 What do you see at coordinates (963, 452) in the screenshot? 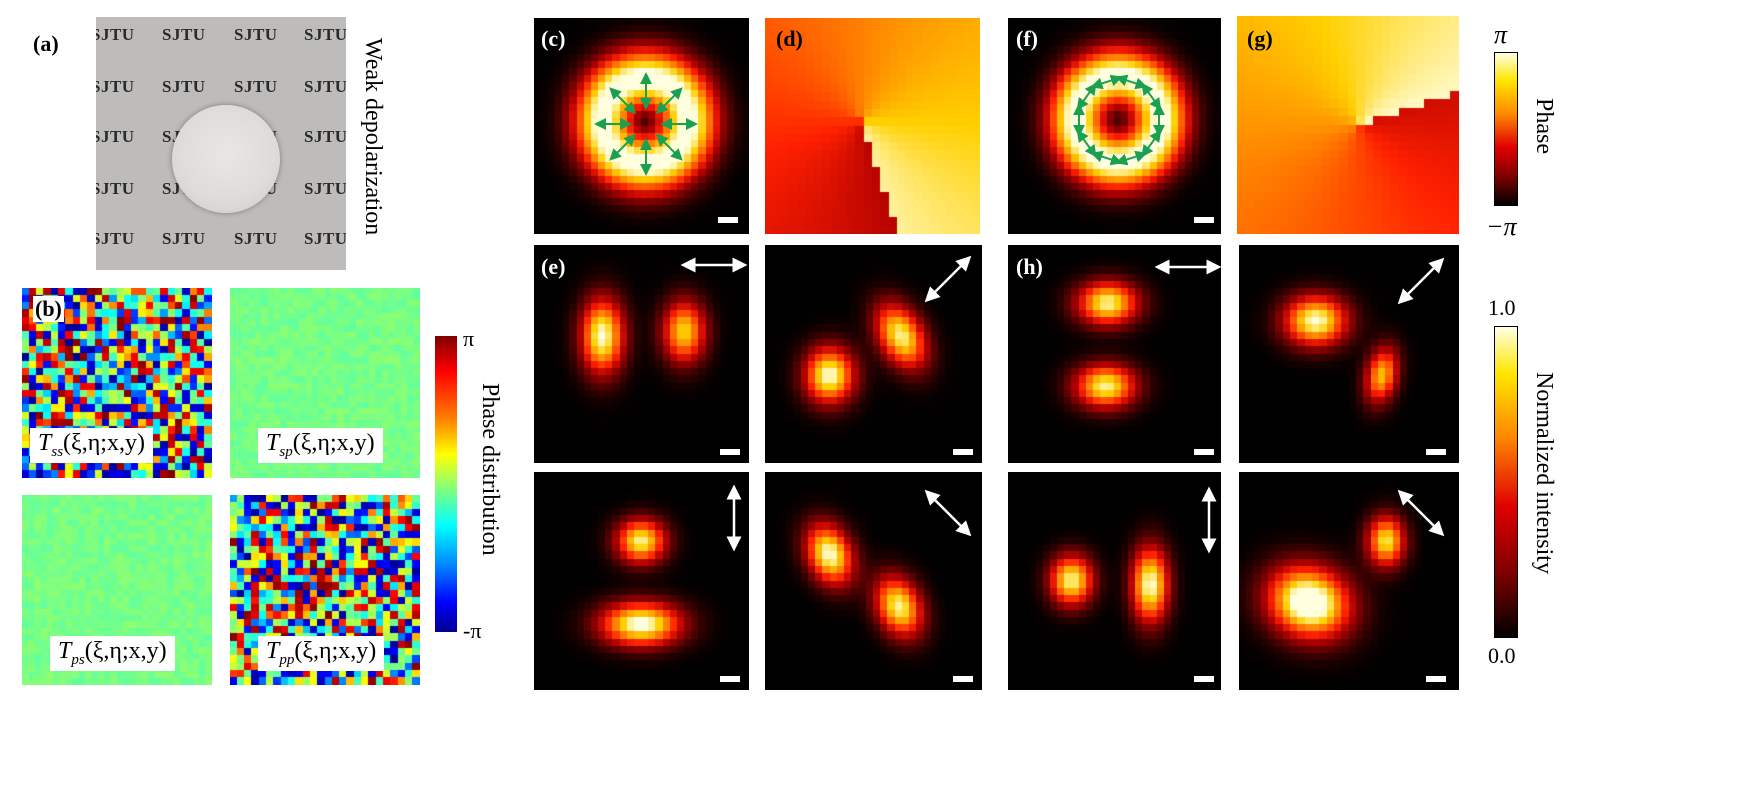
I see `scale-bar-e2` at bounding box center [963, 452].